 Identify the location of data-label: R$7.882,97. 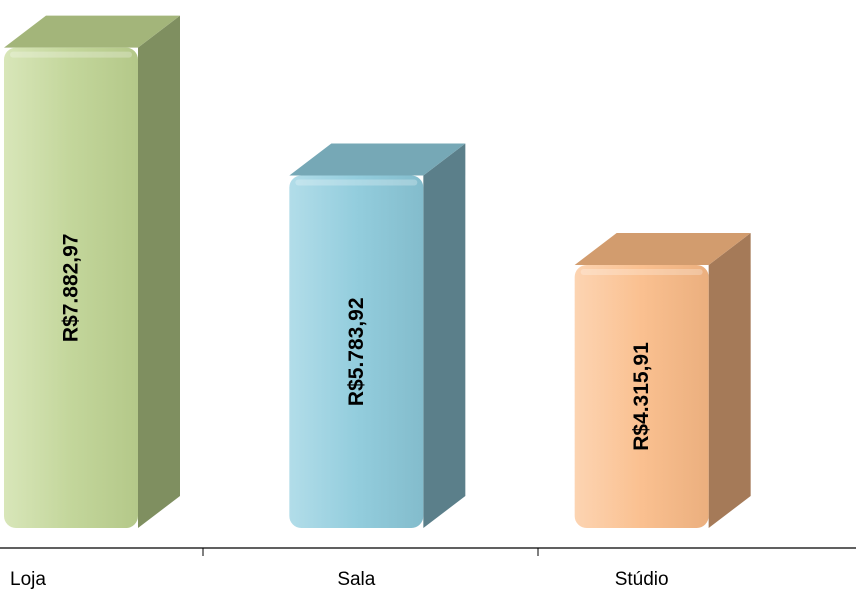
(71, 288).